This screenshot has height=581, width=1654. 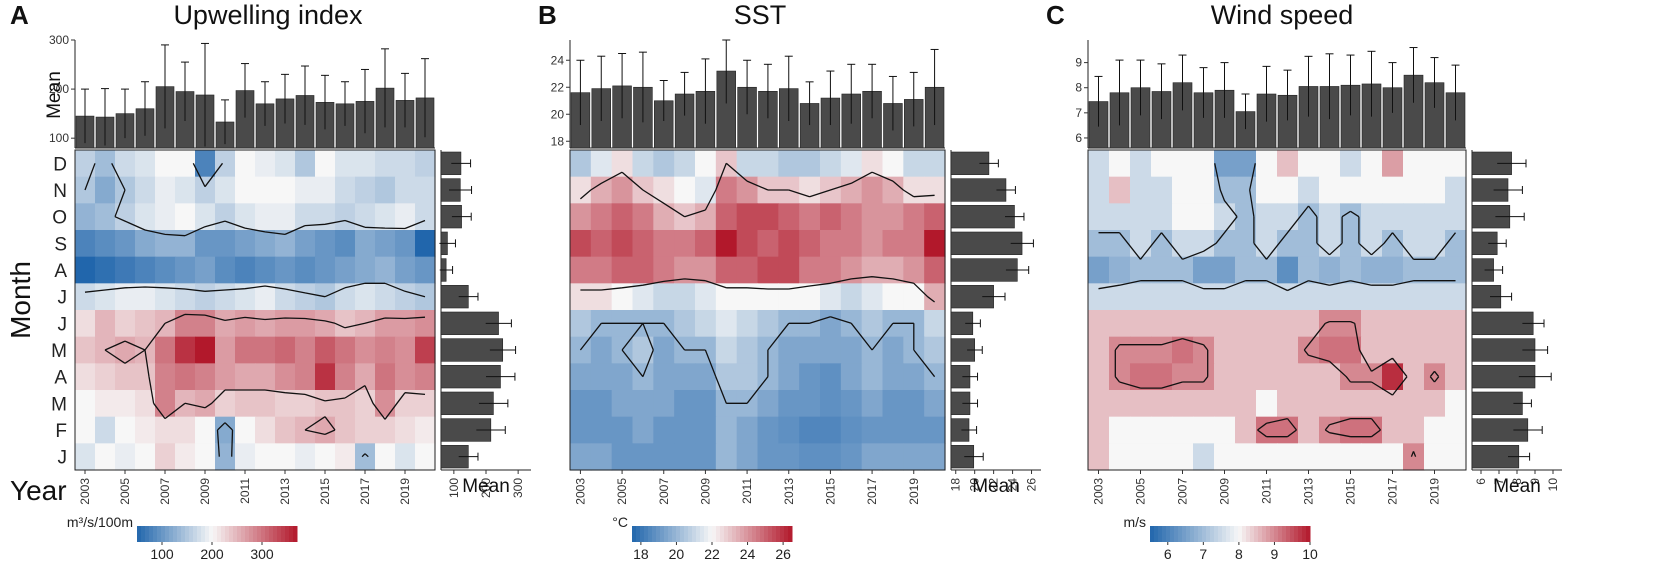 I want to click on side-bars-tick-label: 100, so click(x=454, y=488).